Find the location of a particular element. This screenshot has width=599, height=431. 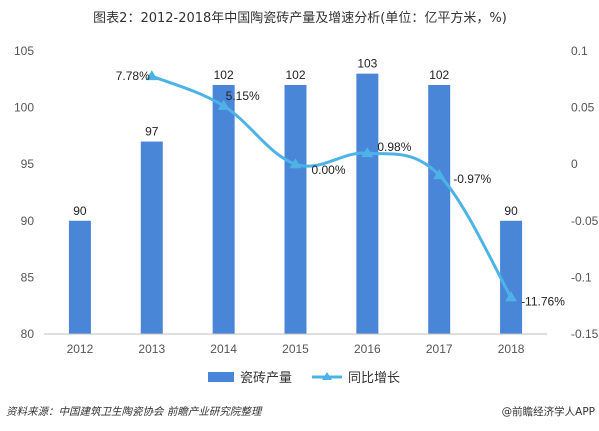

x-tick-label: 2013 is located at coordinates (151, 349).